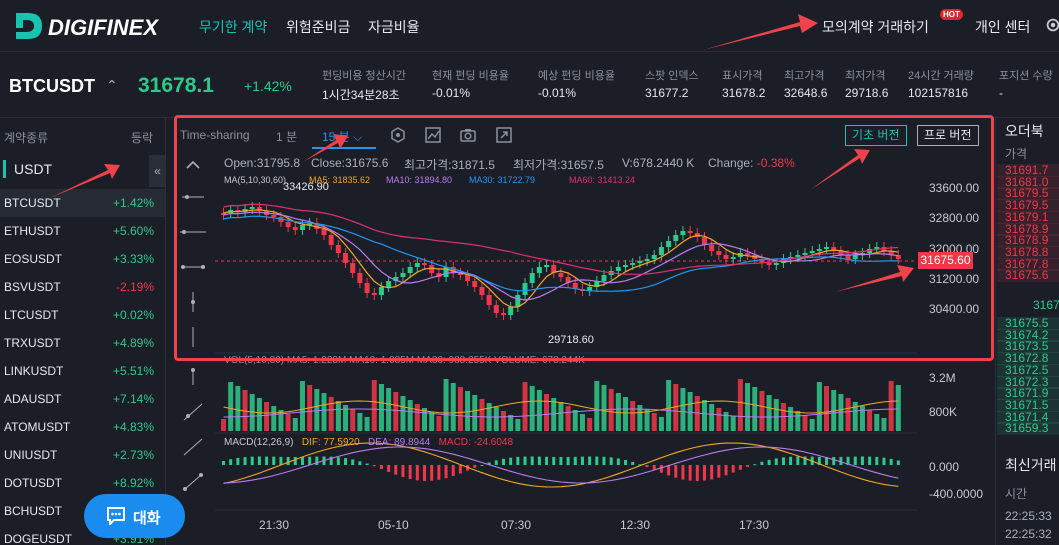  I want to click on orderbook-title: 오더북, so click(1024, 131).